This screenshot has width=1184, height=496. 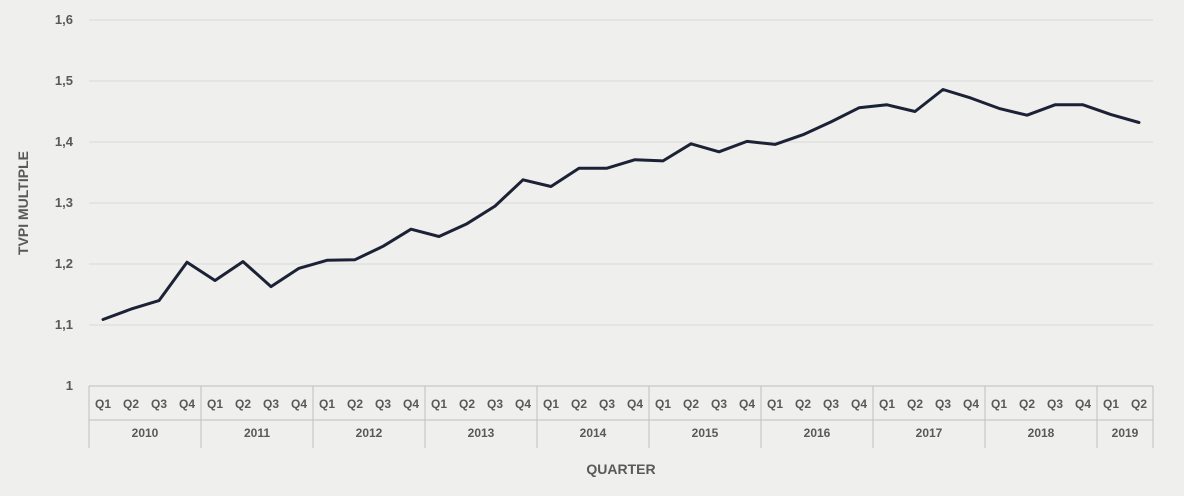 What do you see at coordinates (369, 433) in the screenshot?
I see `year-label: 2012` at bounding box center [369, 433].